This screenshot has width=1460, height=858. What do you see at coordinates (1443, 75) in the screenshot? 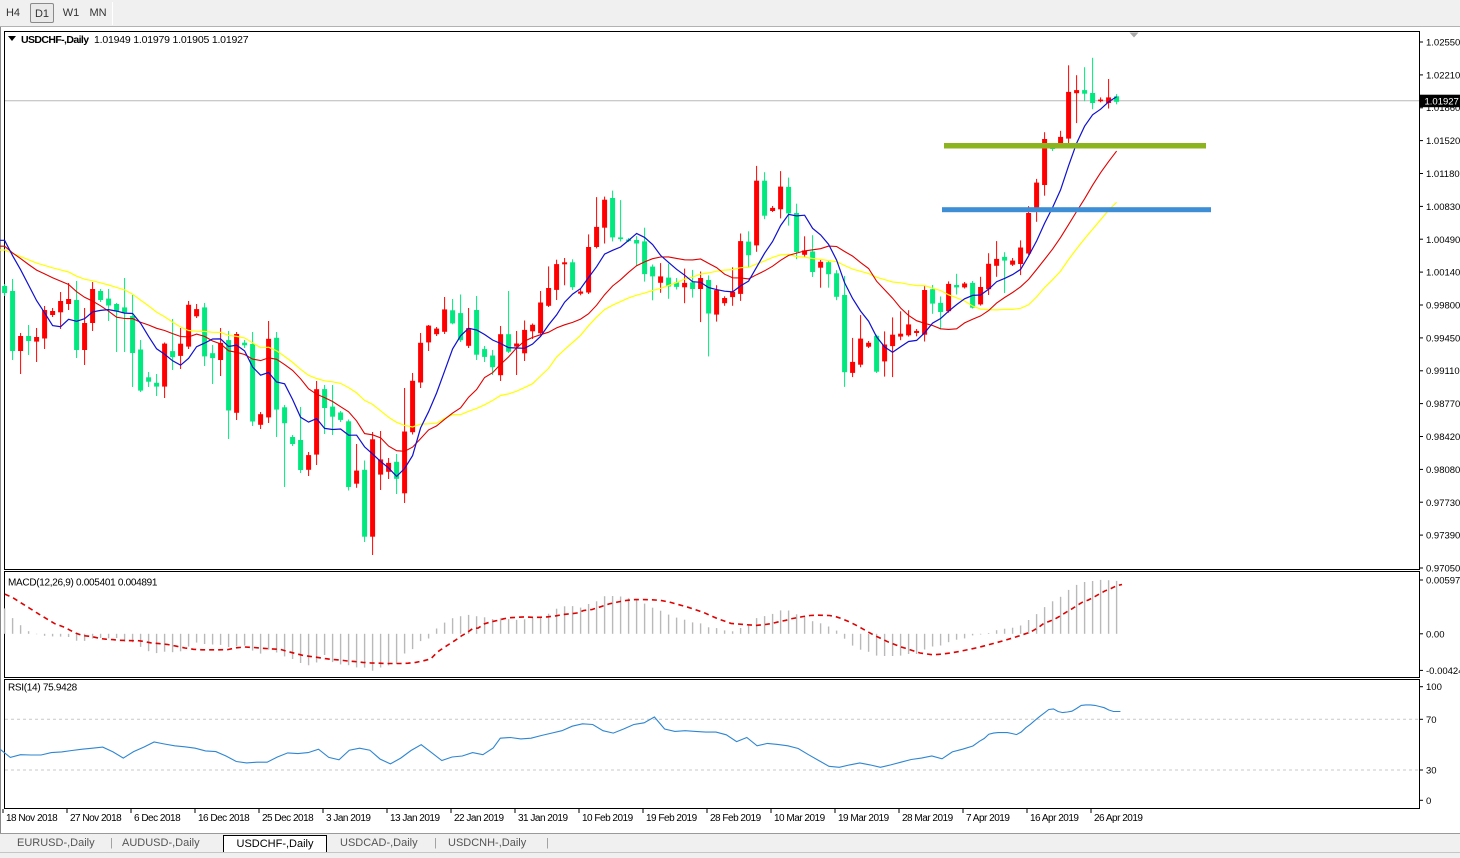
I see `svg-text: 1.02210` at bounding box center [1443, 75].